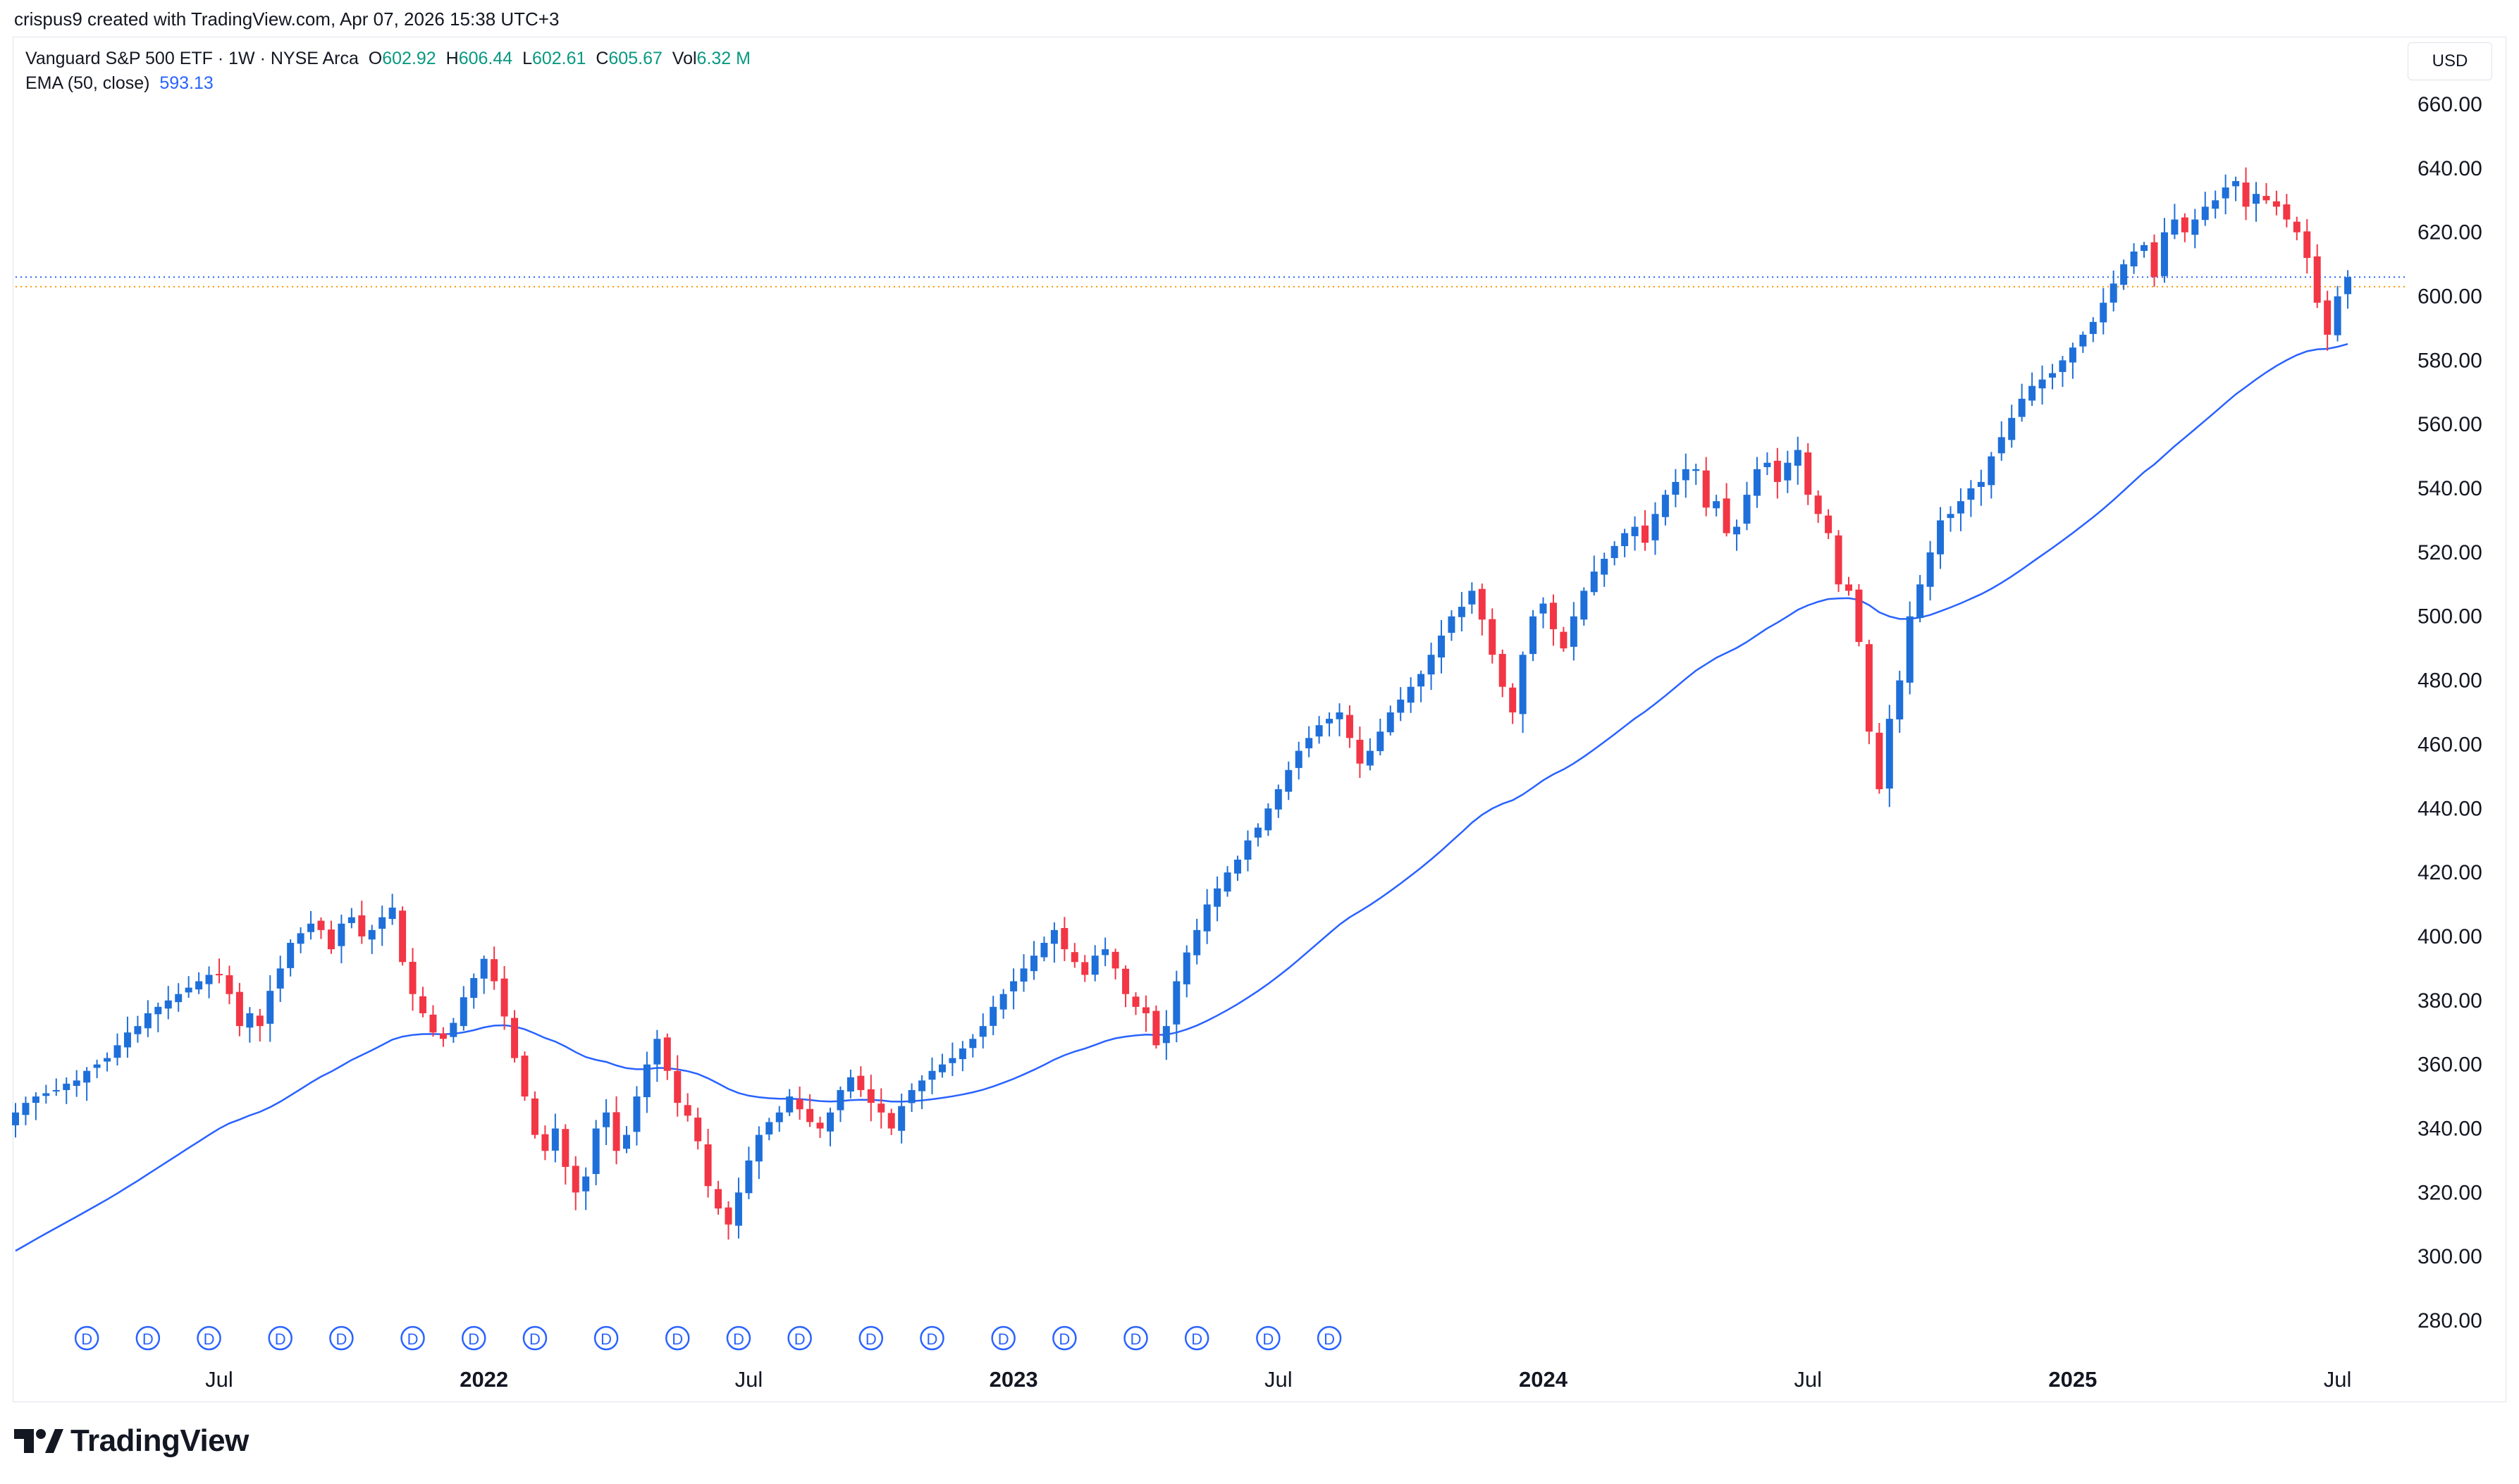 This screenshot has height=1484, width=2519. I want to click on time-axis: Jul2022Jul2023Jul2024Jul2025Jul2026, so click(1362, 1379).